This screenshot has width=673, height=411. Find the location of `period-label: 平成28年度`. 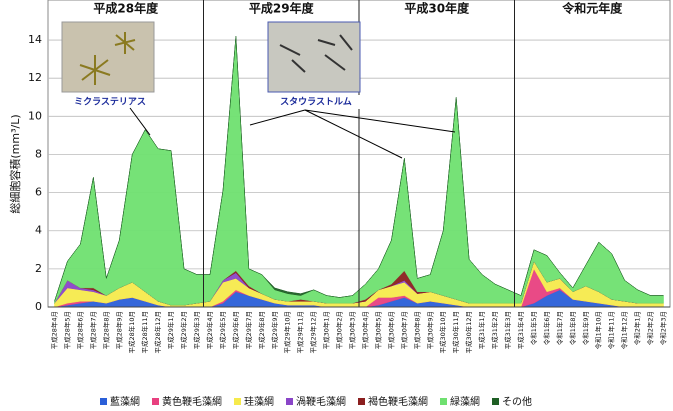

period-label: 平成28年度 is located at coordinates (126, 8).